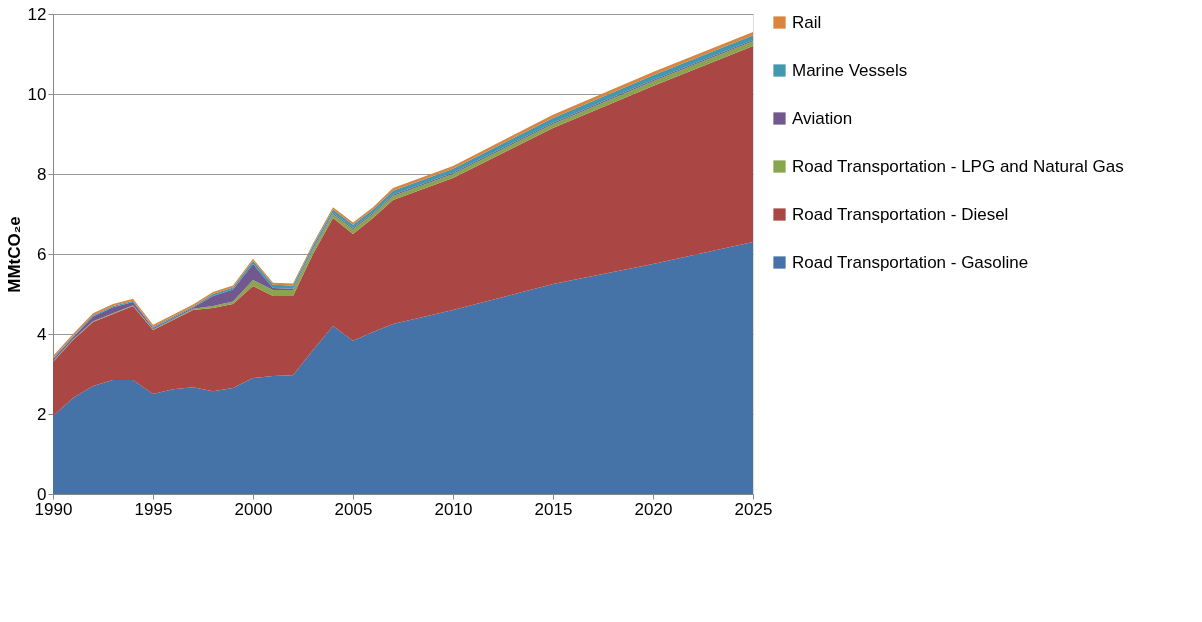 Image resolution: width=1202 pixels, height=622 pixels. Describe the element at coordinates (42, 334) in the screenshot. I see `y-tick-label: 4` at that location.